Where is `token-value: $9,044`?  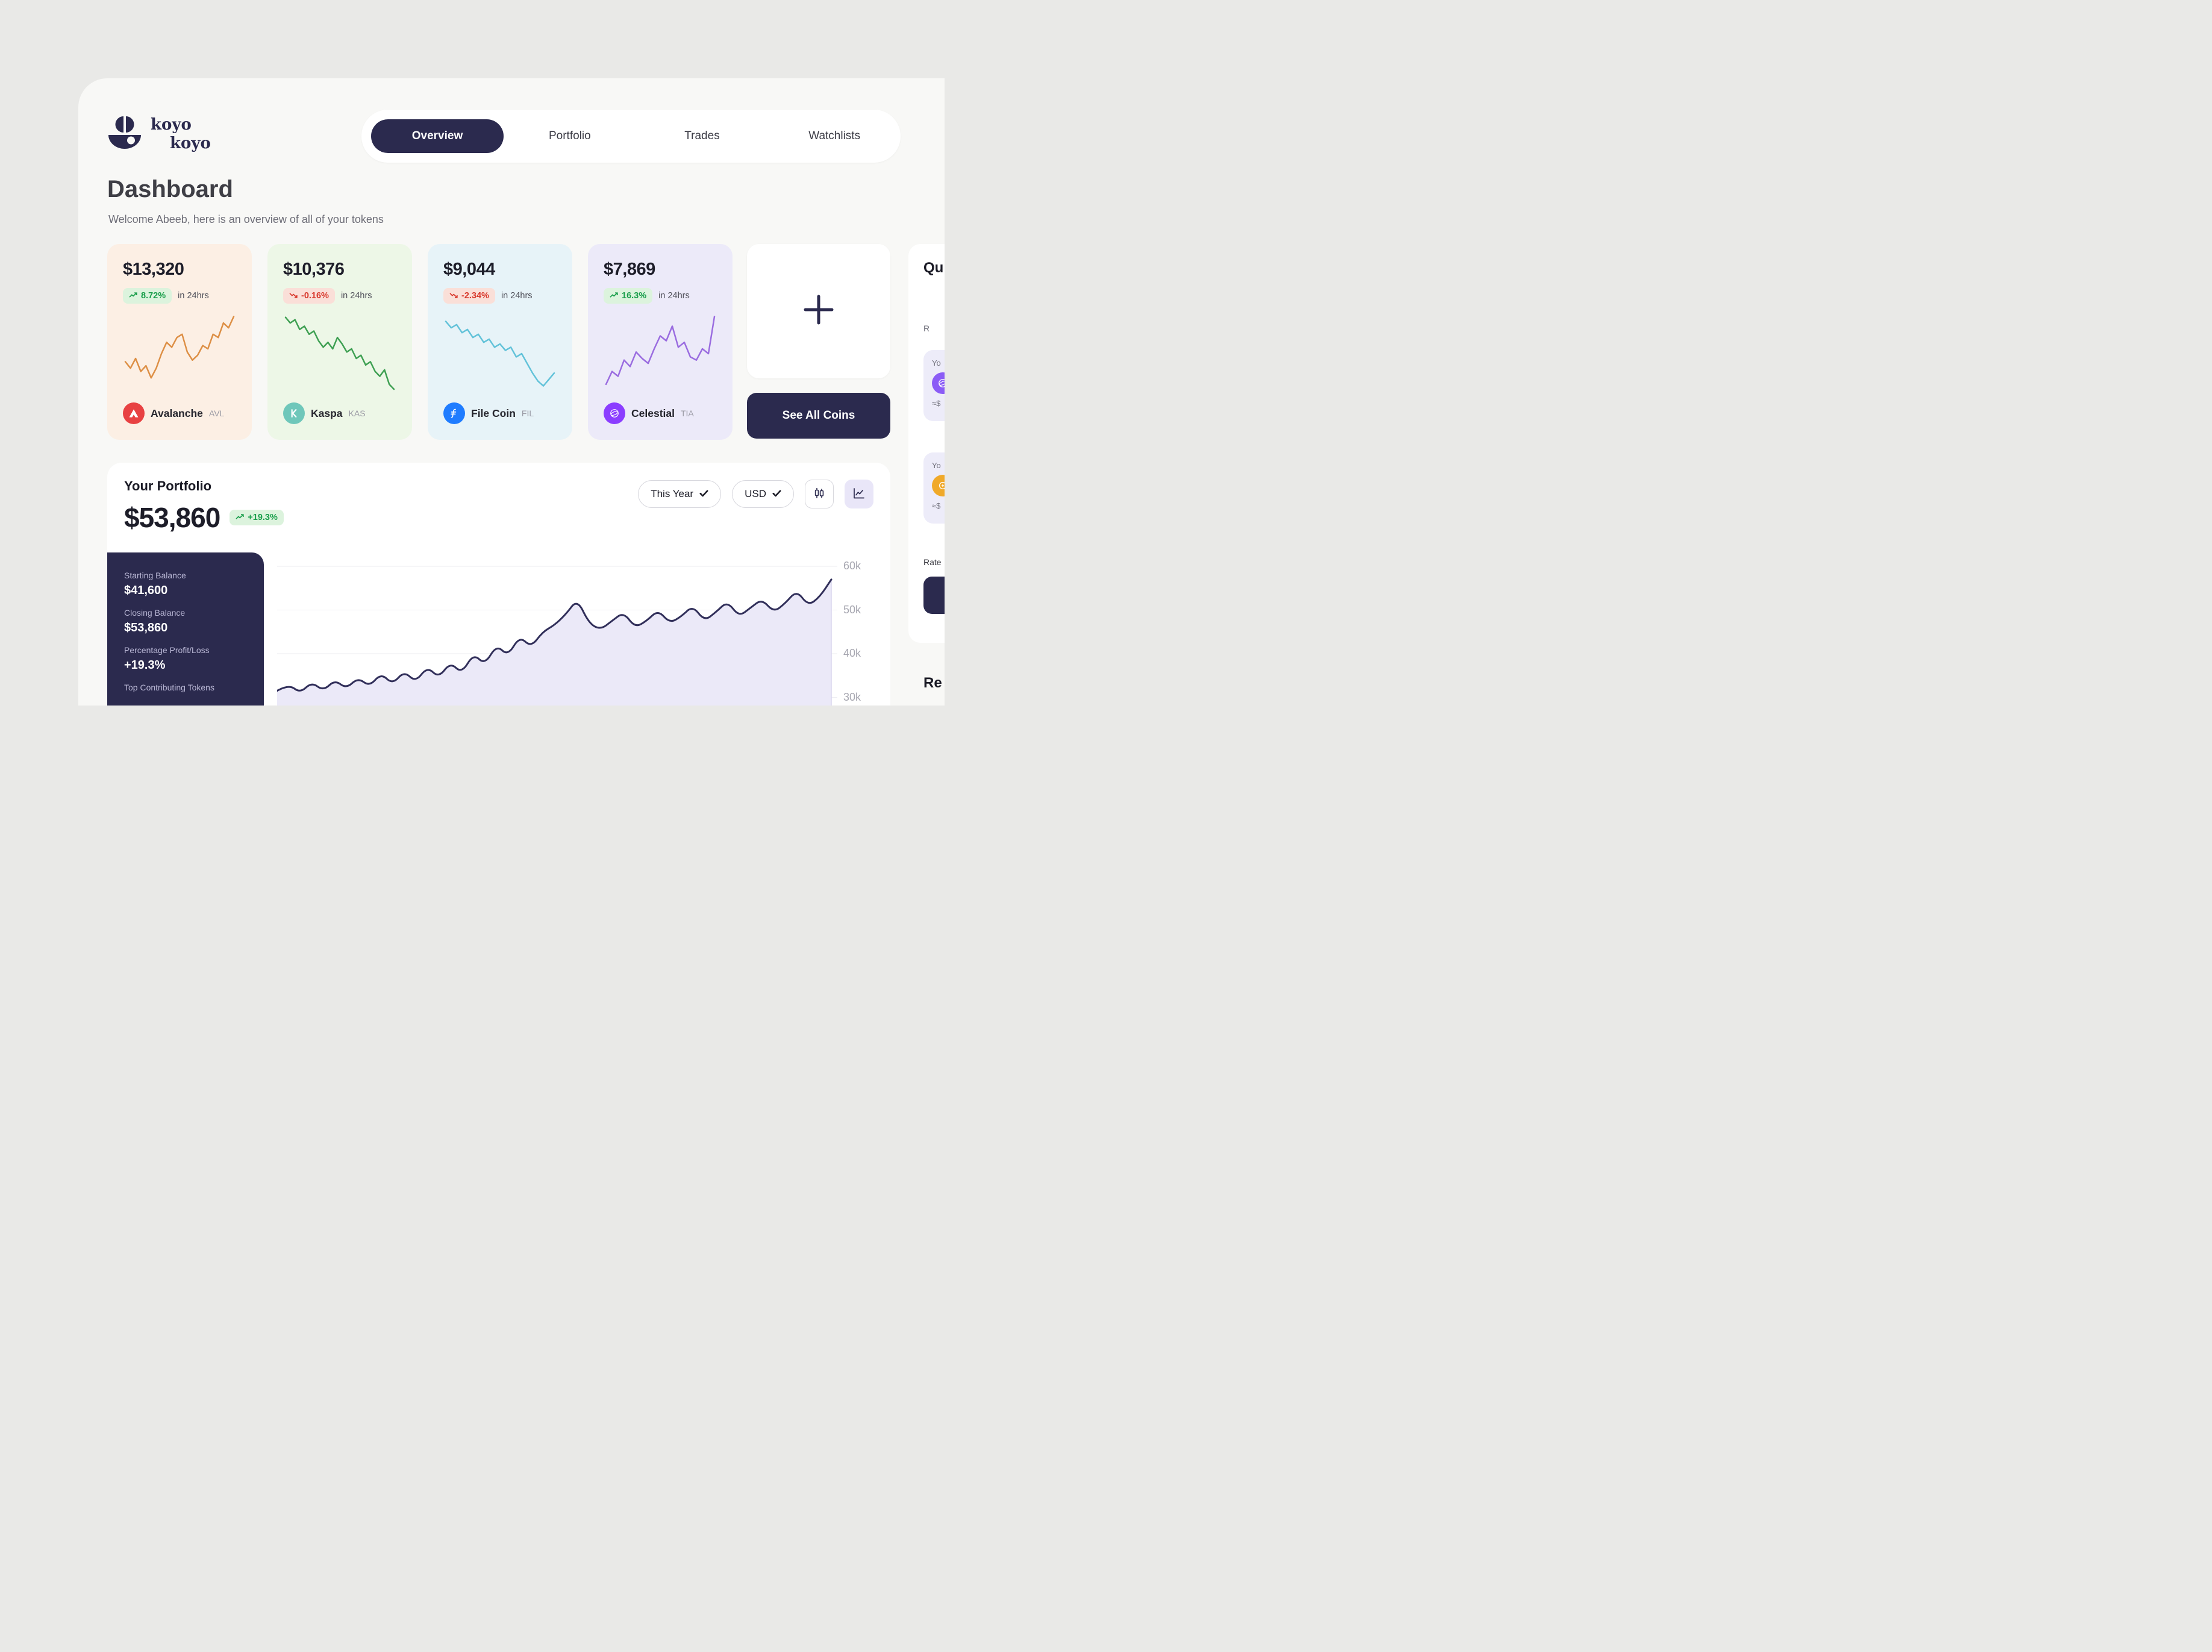 token-value: $9,044 is located at coordinates (469, 269).